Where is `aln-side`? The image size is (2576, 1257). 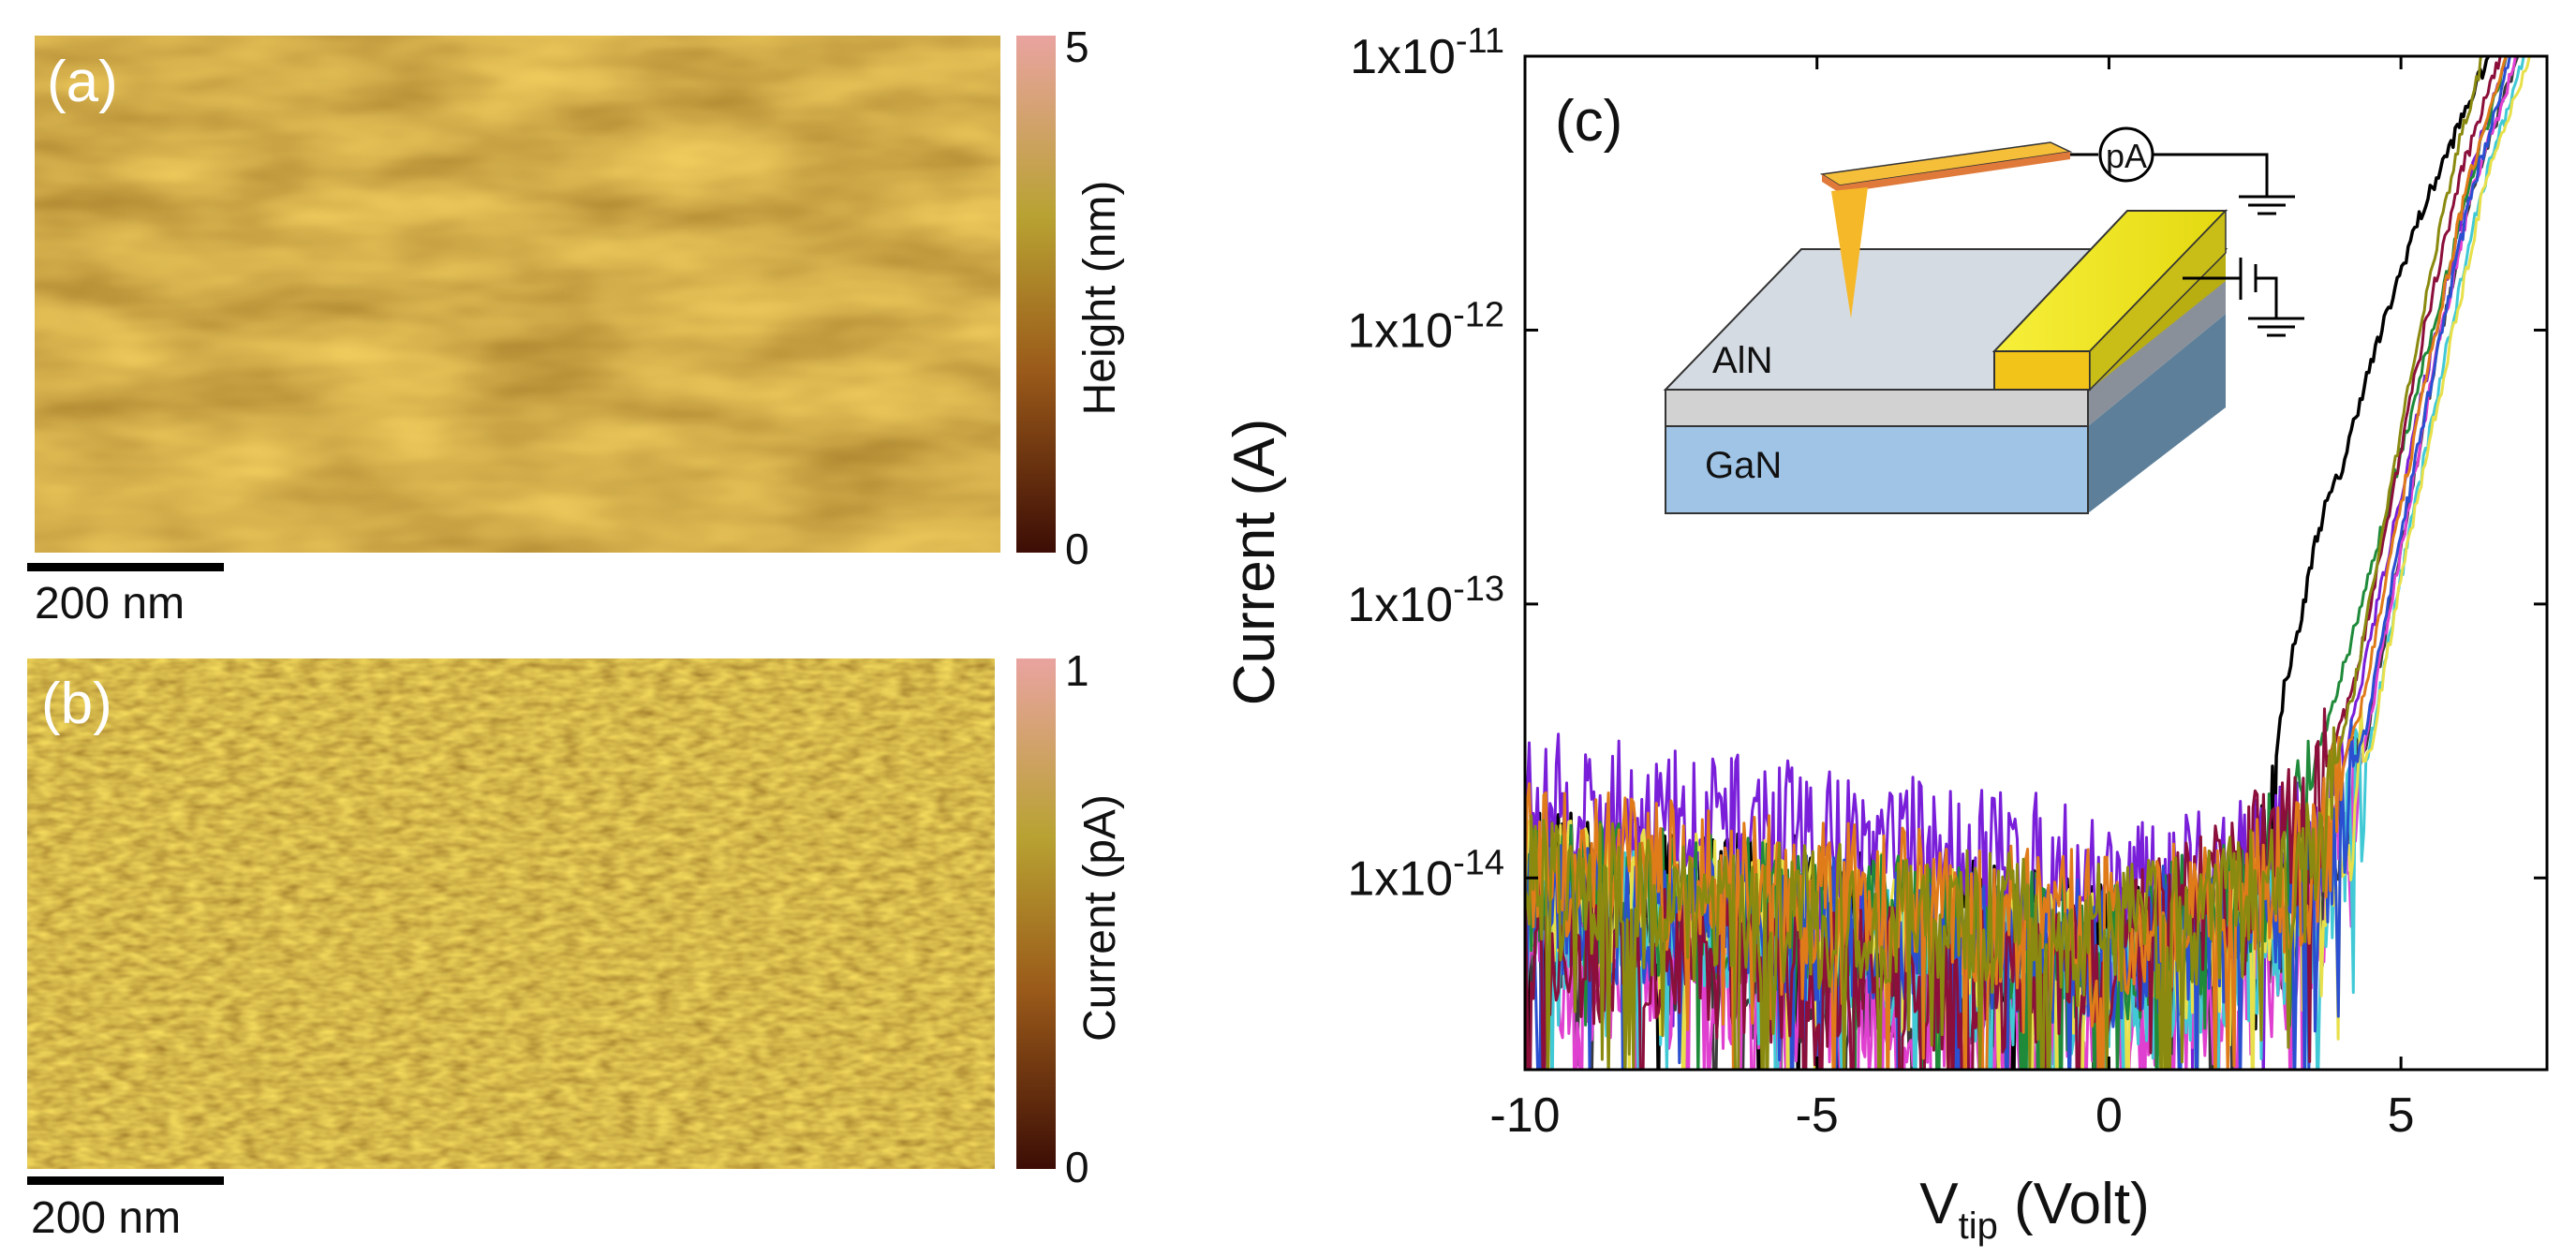 aln-side is located at coordinates (2157, 351).